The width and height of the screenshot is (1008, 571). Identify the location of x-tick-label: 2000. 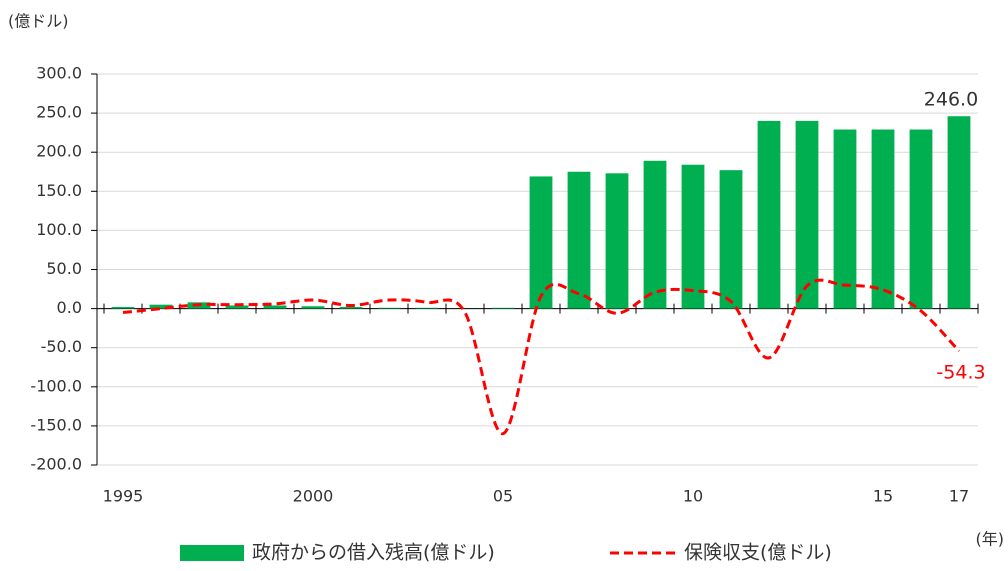
(313, 496).